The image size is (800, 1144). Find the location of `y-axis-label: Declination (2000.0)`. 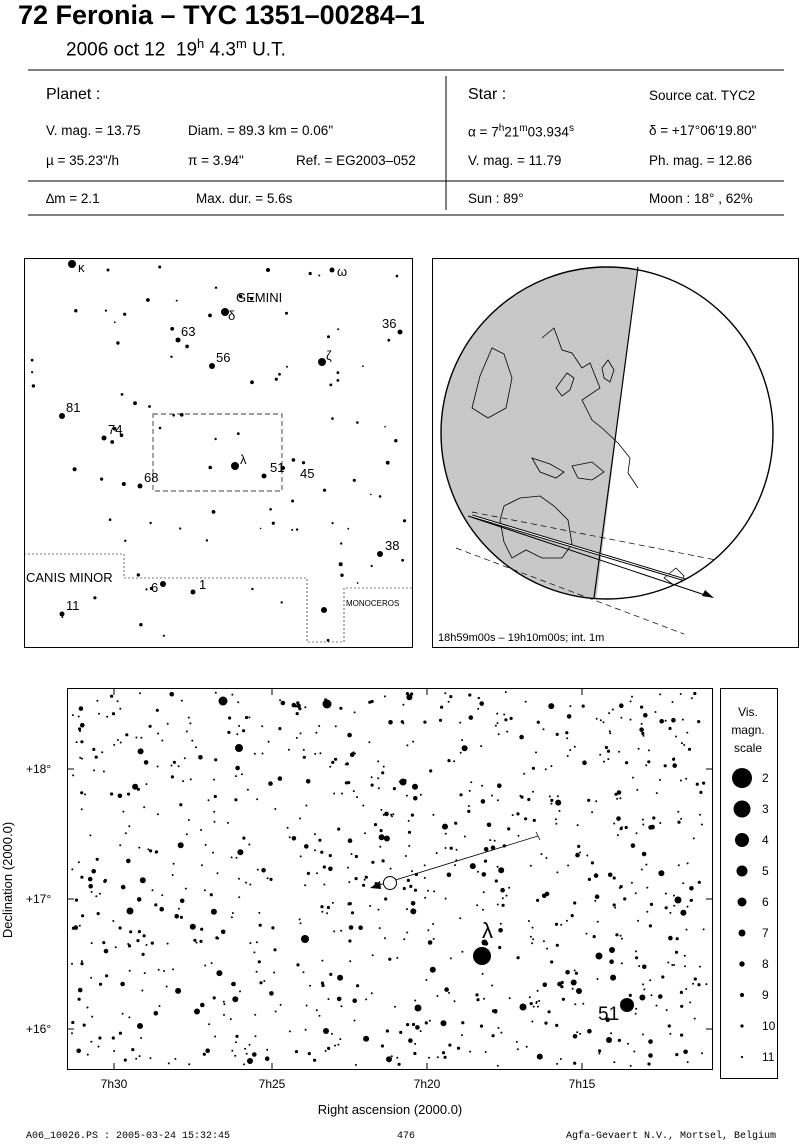

y-axis-label: Declination (2000.0) is located at coordinates (7, 880).